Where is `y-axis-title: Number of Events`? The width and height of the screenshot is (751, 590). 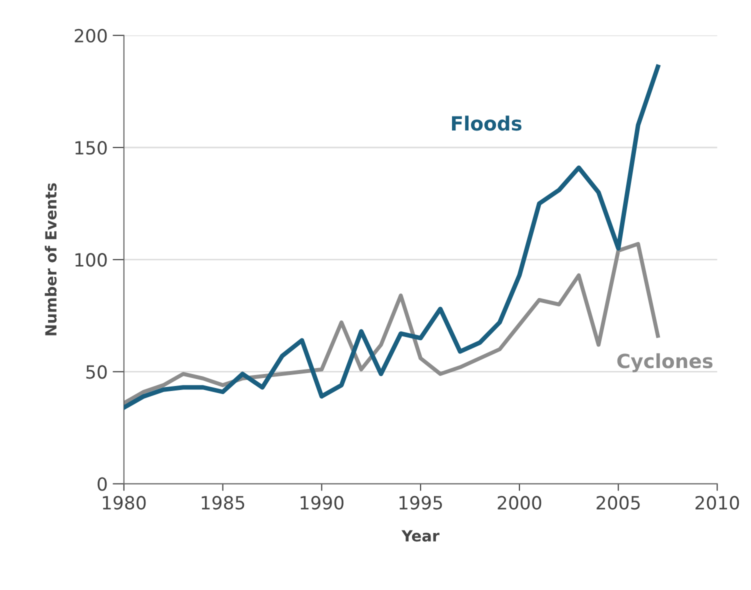
y-axis-title: Number of Events is located at coordinates (50, 259).